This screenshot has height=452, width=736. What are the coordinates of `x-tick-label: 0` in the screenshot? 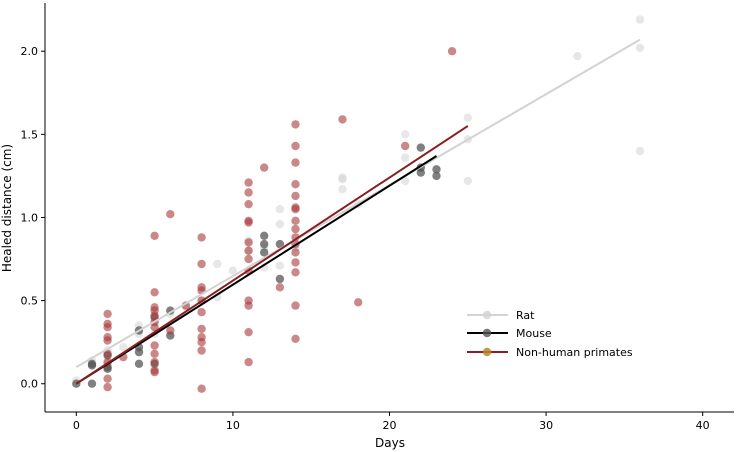 It's located at (76, 425).